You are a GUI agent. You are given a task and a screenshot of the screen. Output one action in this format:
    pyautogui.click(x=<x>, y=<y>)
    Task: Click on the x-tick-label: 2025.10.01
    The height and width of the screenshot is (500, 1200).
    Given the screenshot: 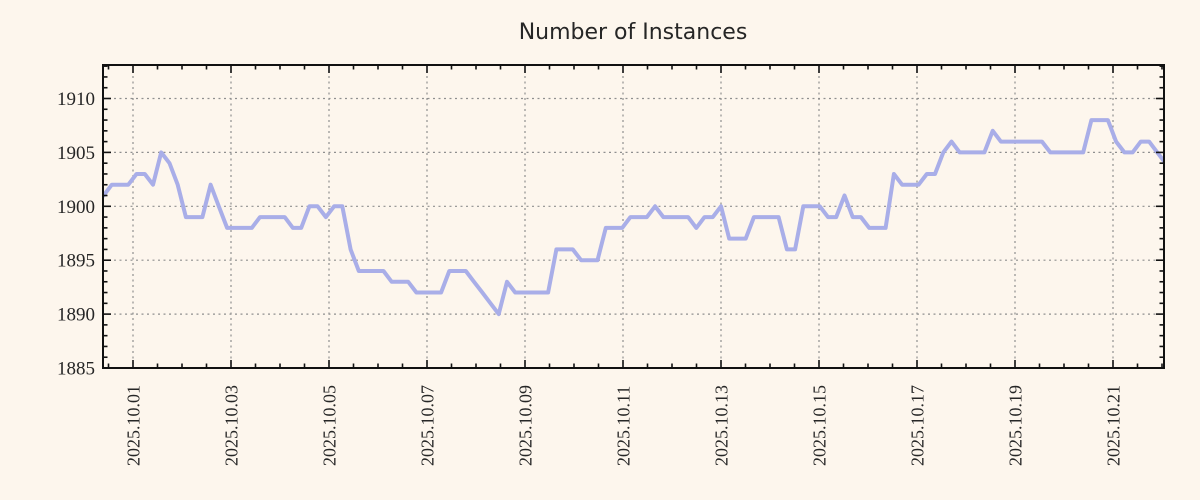 What is the action you would take?
    pyautogui.click(x=134, y=425)
    